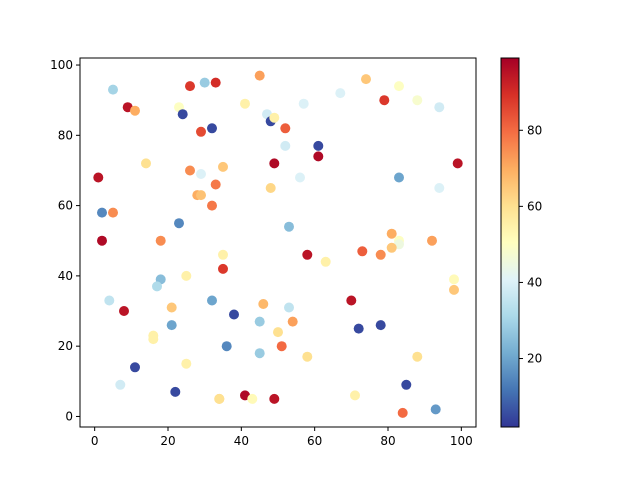  Describe the element at coordinates (314, 441) in the screenshot. I see `x-tick-label: 60` at that location.